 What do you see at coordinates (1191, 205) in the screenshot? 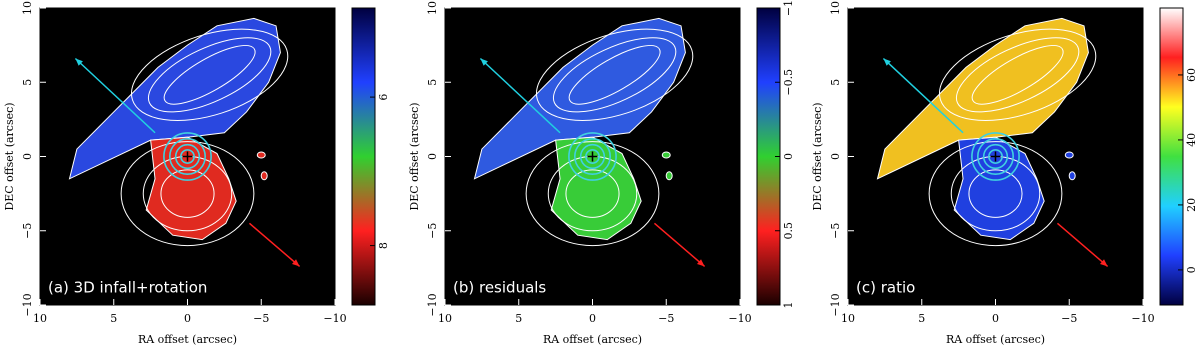
I see `colorbar-tick-label: 20` at bounding box center [1191, 205].